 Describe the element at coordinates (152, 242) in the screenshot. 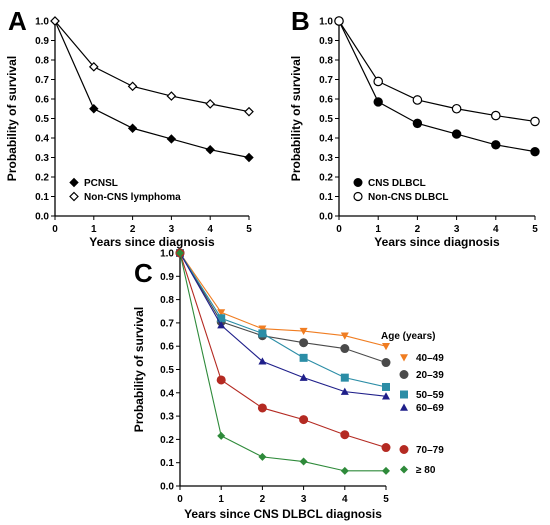

I see `x-axis-label: Years since diagnosis` at that location.